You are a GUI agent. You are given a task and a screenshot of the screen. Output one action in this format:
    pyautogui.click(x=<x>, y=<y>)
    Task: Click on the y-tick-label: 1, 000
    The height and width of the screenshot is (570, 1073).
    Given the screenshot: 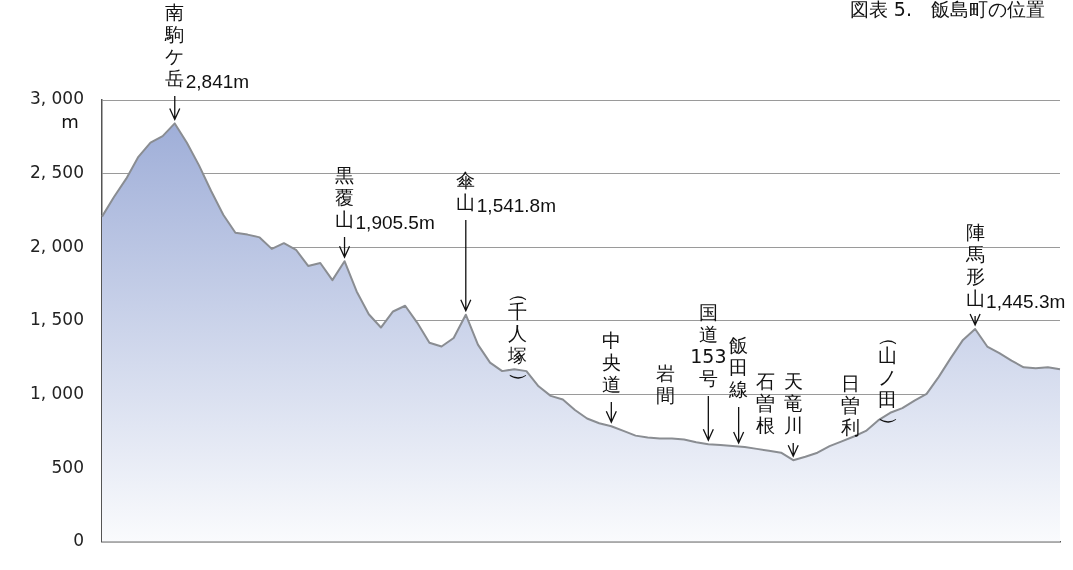 What is the action you would take?
    pyautogui.click(x=56, y=392)
    